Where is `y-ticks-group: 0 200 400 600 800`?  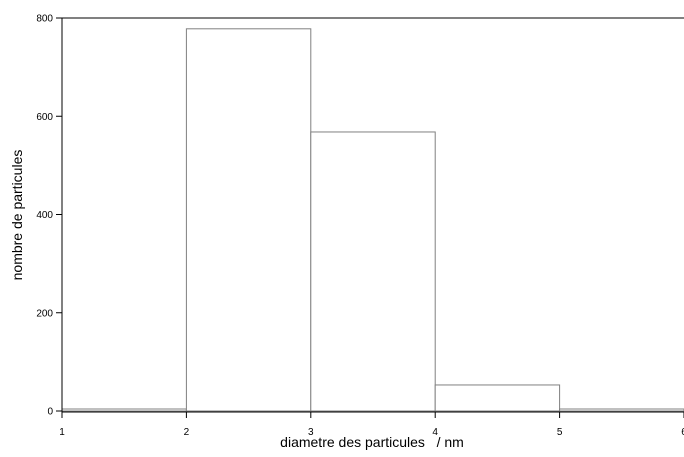 y-ticks-group: 0 200 400 600 800 is located at coordinates (49, 216).